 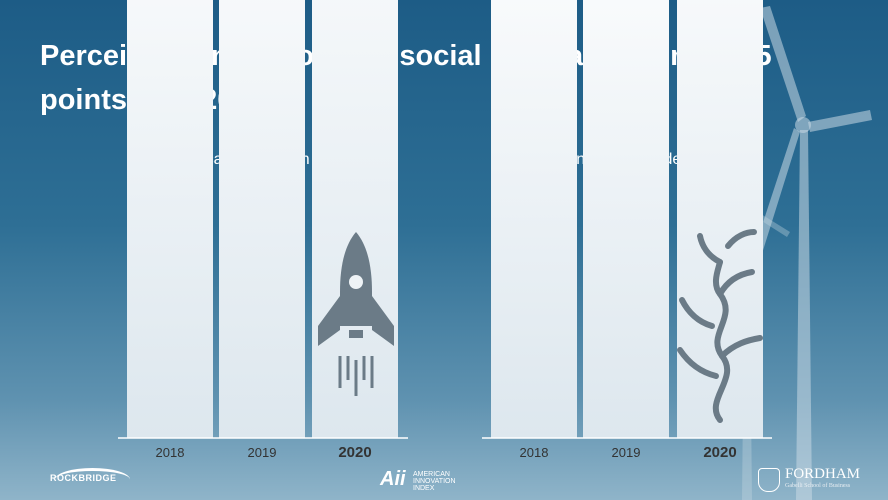 What do you see at coordinates (769, 480) in the screenshot?
I see `fordham-seal-icon` at bounding box center [769, 480].